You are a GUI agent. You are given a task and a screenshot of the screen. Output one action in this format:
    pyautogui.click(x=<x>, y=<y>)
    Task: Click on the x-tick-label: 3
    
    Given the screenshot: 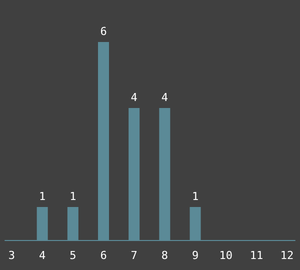 What is the action you would take?
    pyautogui.click(x=12, y=255)
    